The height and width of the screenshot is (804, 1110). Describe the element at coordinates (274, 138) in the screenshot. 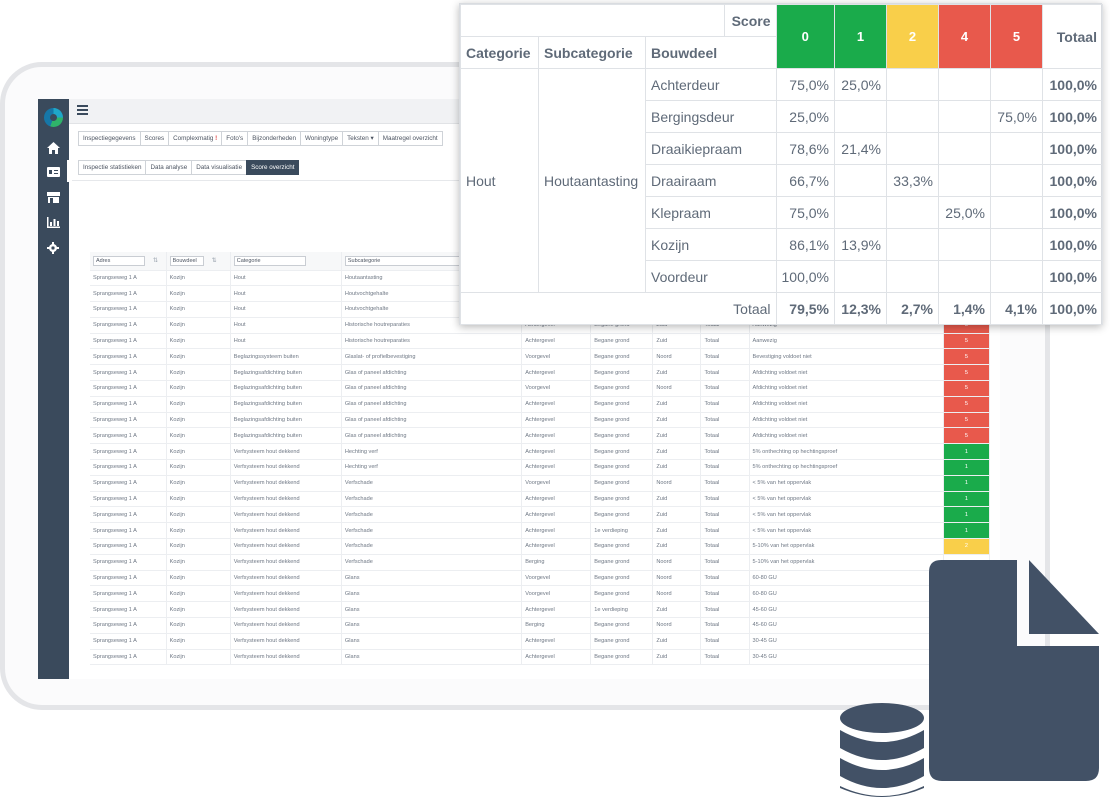

I see `tab-bijzonderheden: Bijzonderheden` at that location.